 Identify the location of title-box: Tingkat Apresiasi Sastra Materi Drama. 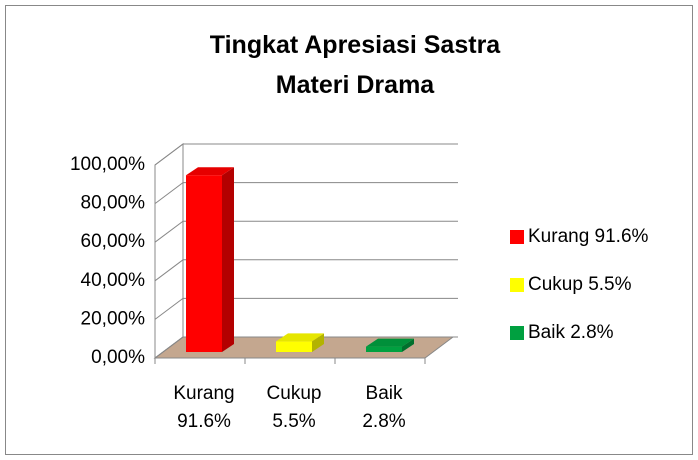
(355, 65).